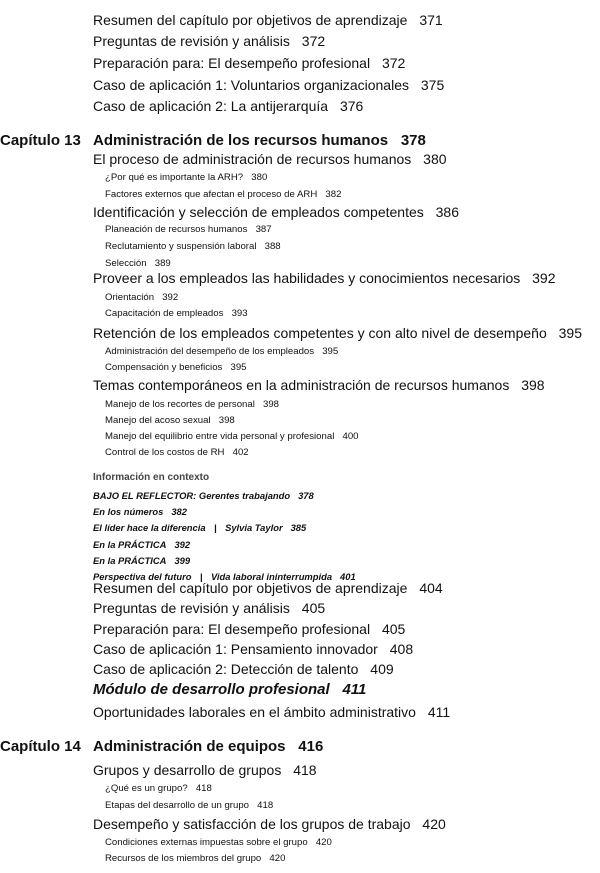  I want to click on entry-title: En los números, so click(128, 511).